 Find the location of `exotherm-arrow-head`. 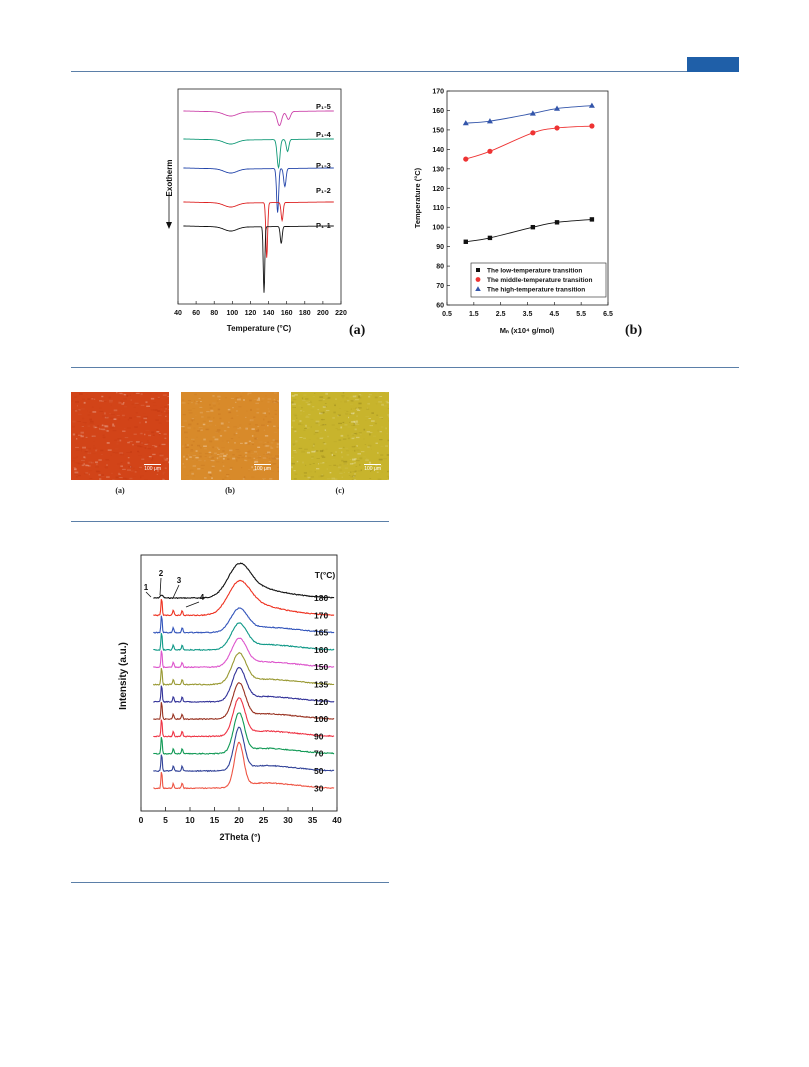

exotherm-arrow-head is located at coordinates (169, 225).